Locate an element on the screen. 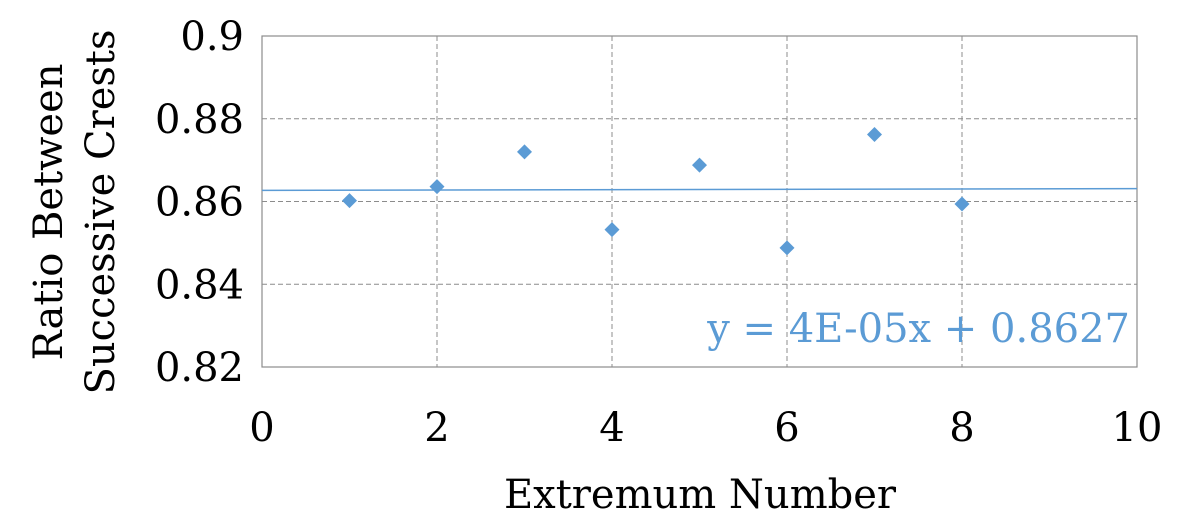 This screenshot has height=530, width=1190. x-tick-label: 4 is located at coordinates (611, 428).